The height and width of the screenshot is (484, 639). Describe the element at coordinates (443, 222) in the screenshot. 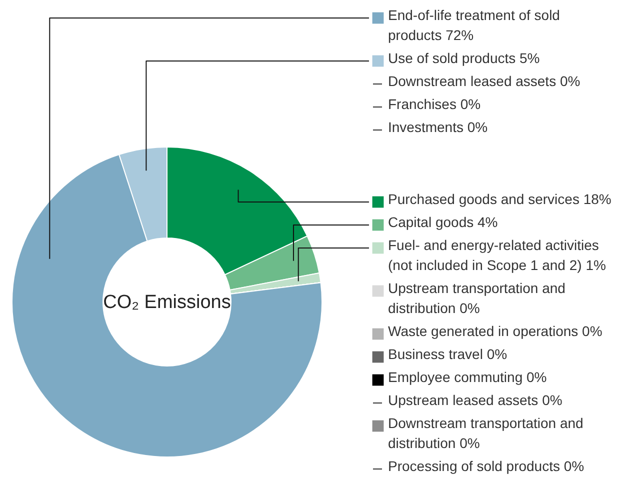

I see `legend-label: Capital goods 4%` at that location.